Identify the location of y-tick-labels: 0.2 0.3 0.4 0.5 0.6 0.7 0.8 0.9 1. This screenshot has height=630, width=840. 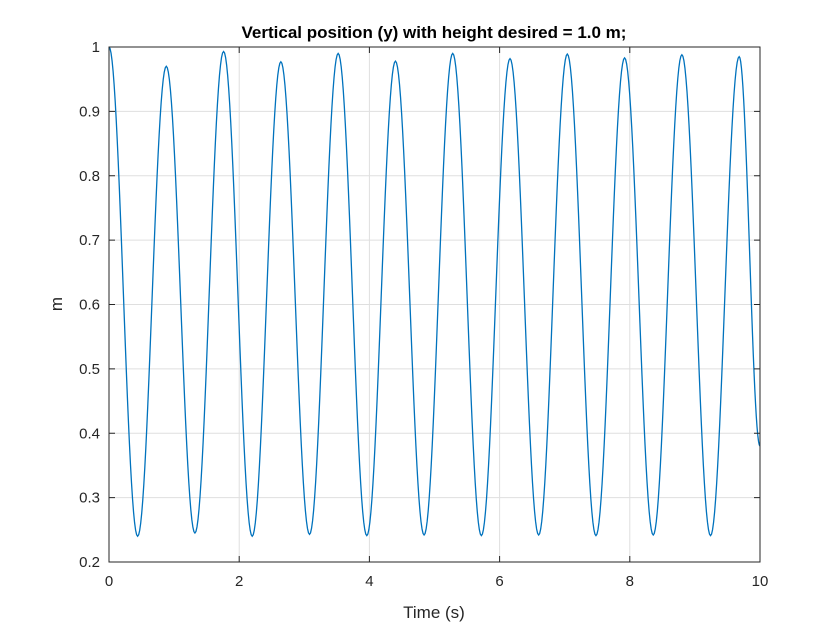
(89, 305).